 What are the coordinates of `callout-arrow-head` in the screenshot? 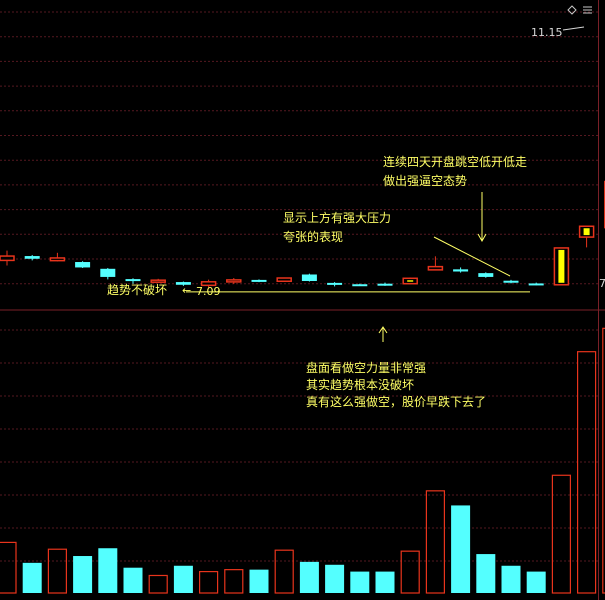 It's located at (482, 238).